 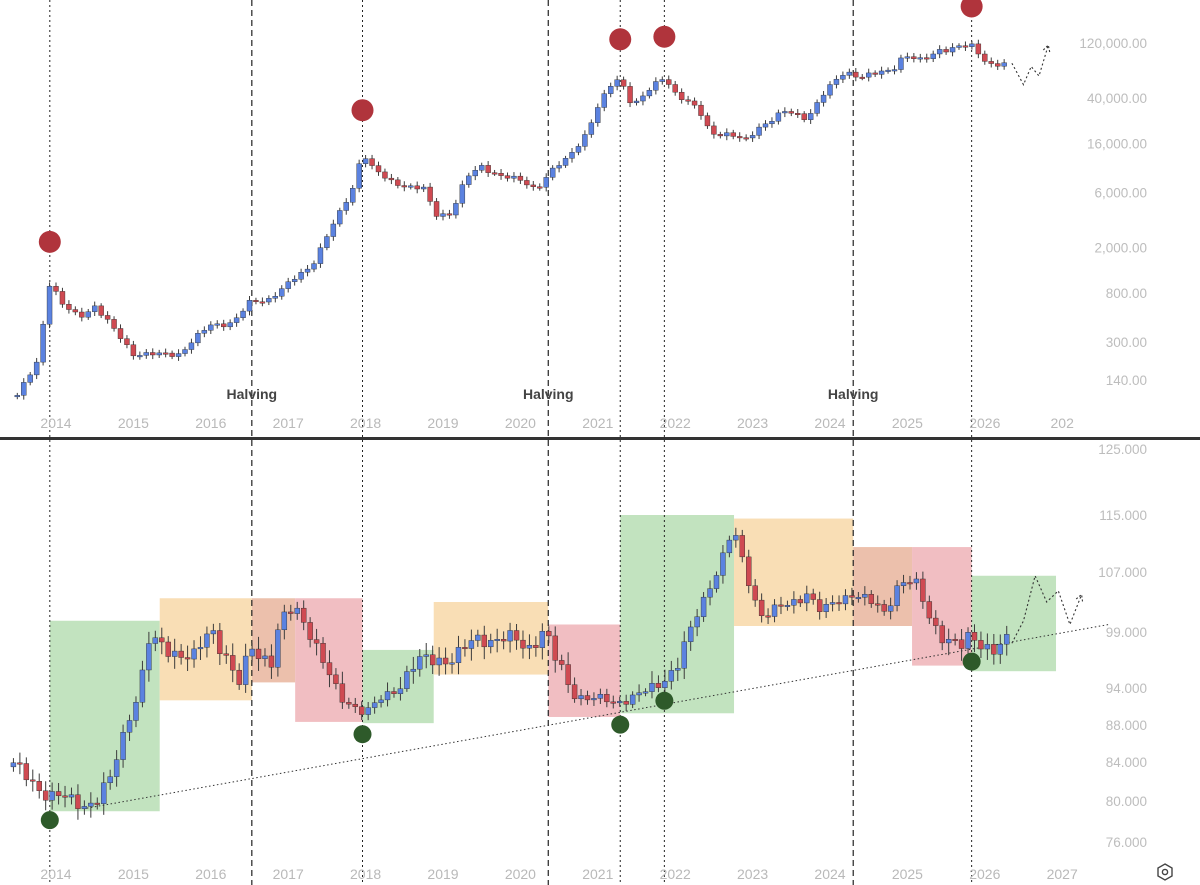 What do you see at coordinates (1120, 247) in the screenshot?
I see `top-y-tick-label: 2,000.00` at bounding box center [1120, 247].